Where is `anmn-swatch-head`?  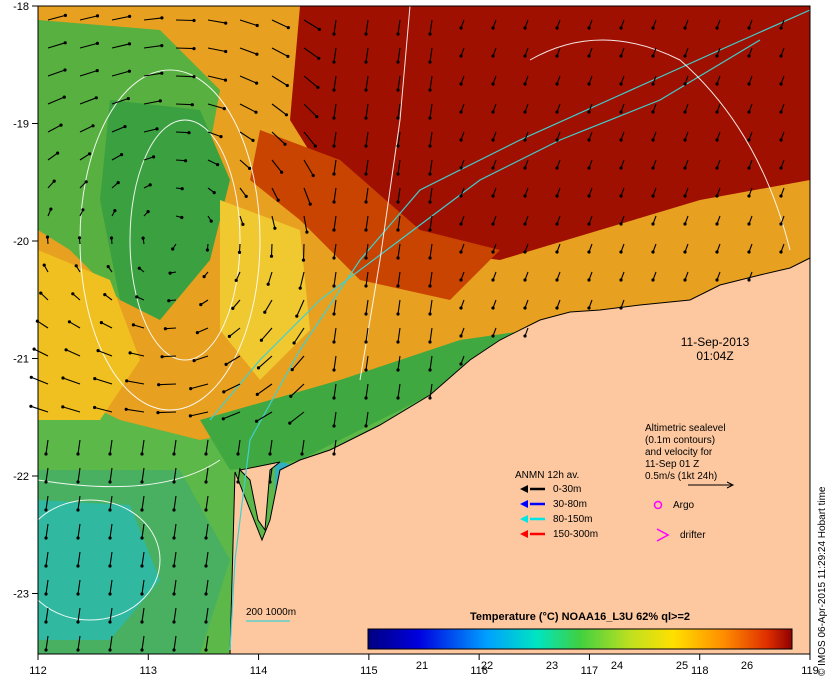 anmn-swatch-head is located at coordinates (524, 519).